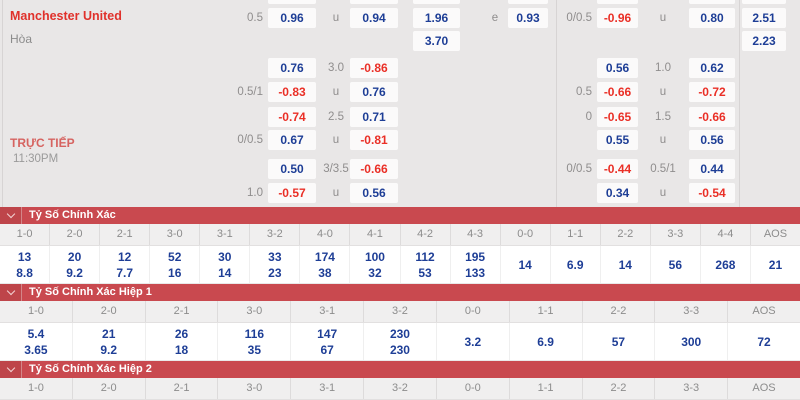 The height and width of the screenshot is (400, 800). Describe the element at coordinates (712, 169) in the screenshot. I see `odds-cell: 0.44` at that location.